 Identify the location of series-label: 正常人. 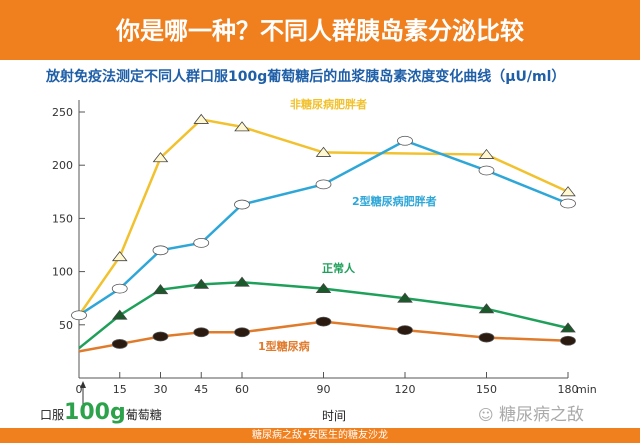
(339, 268).